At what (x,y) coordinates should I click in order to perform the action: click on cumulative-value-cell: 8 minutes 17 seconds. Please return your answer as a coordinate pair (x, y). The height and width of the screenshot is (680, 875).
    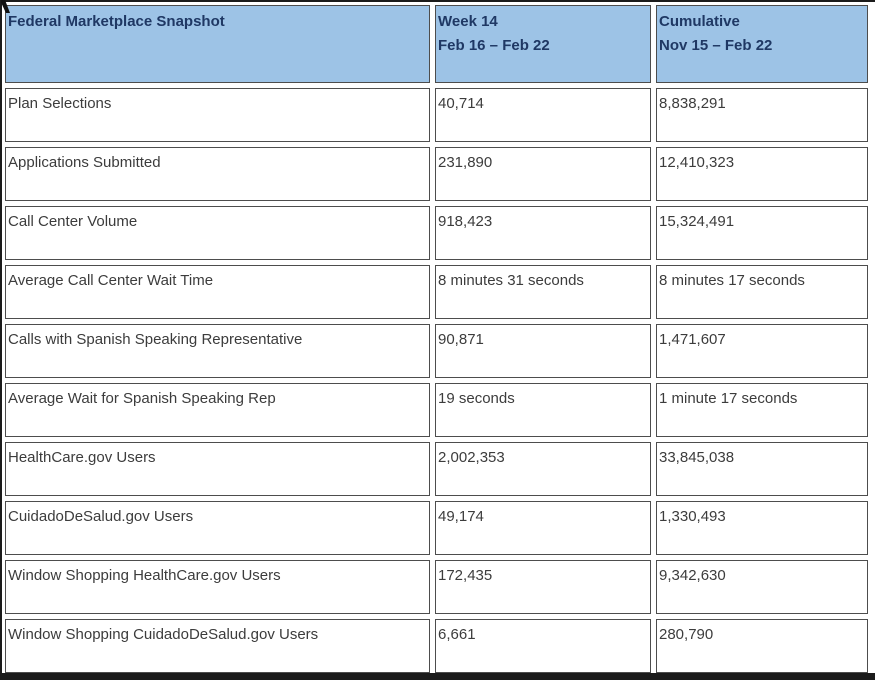
    Looking at the image, I should click on (762, 292).